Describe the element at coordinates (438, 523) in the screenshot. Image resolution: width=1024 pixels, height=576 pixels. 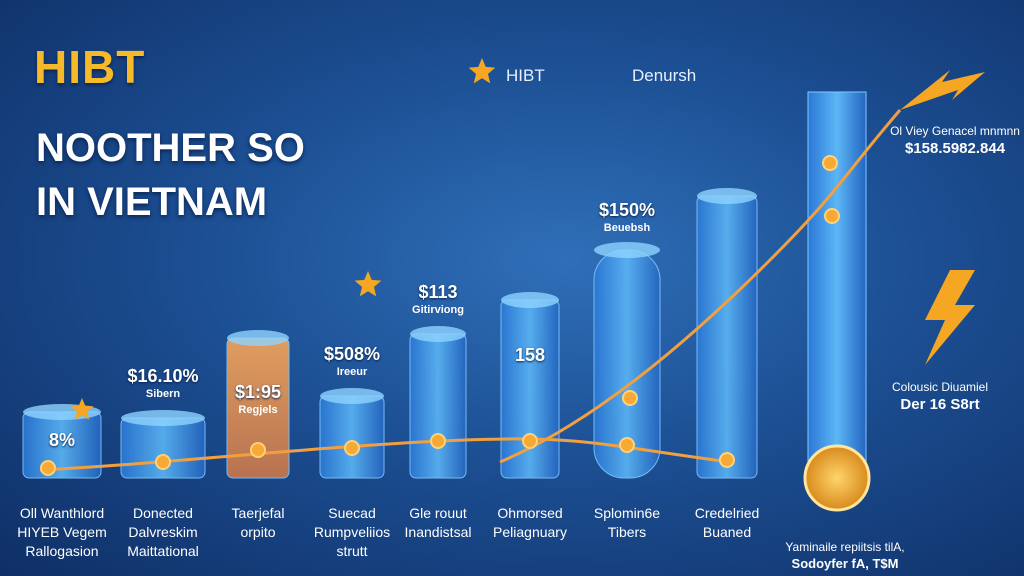
I see `column-label: Gle rouut Inandistsal` at that location.